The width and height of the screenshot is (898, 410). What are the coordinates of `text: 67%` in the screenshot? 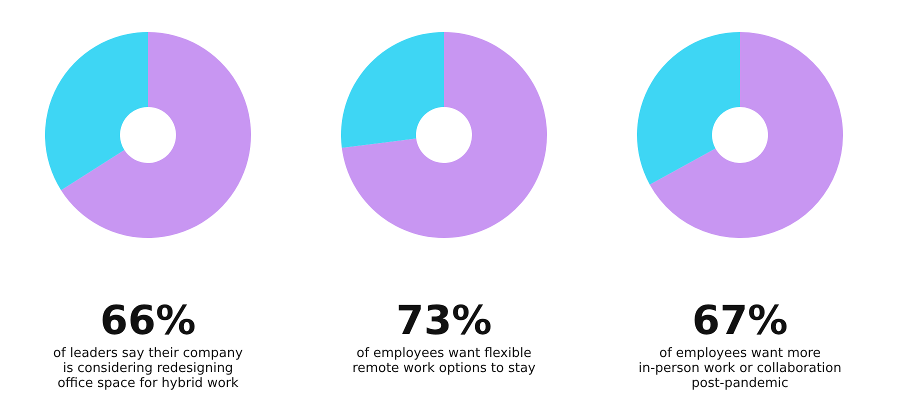 It's located at (740, 321).